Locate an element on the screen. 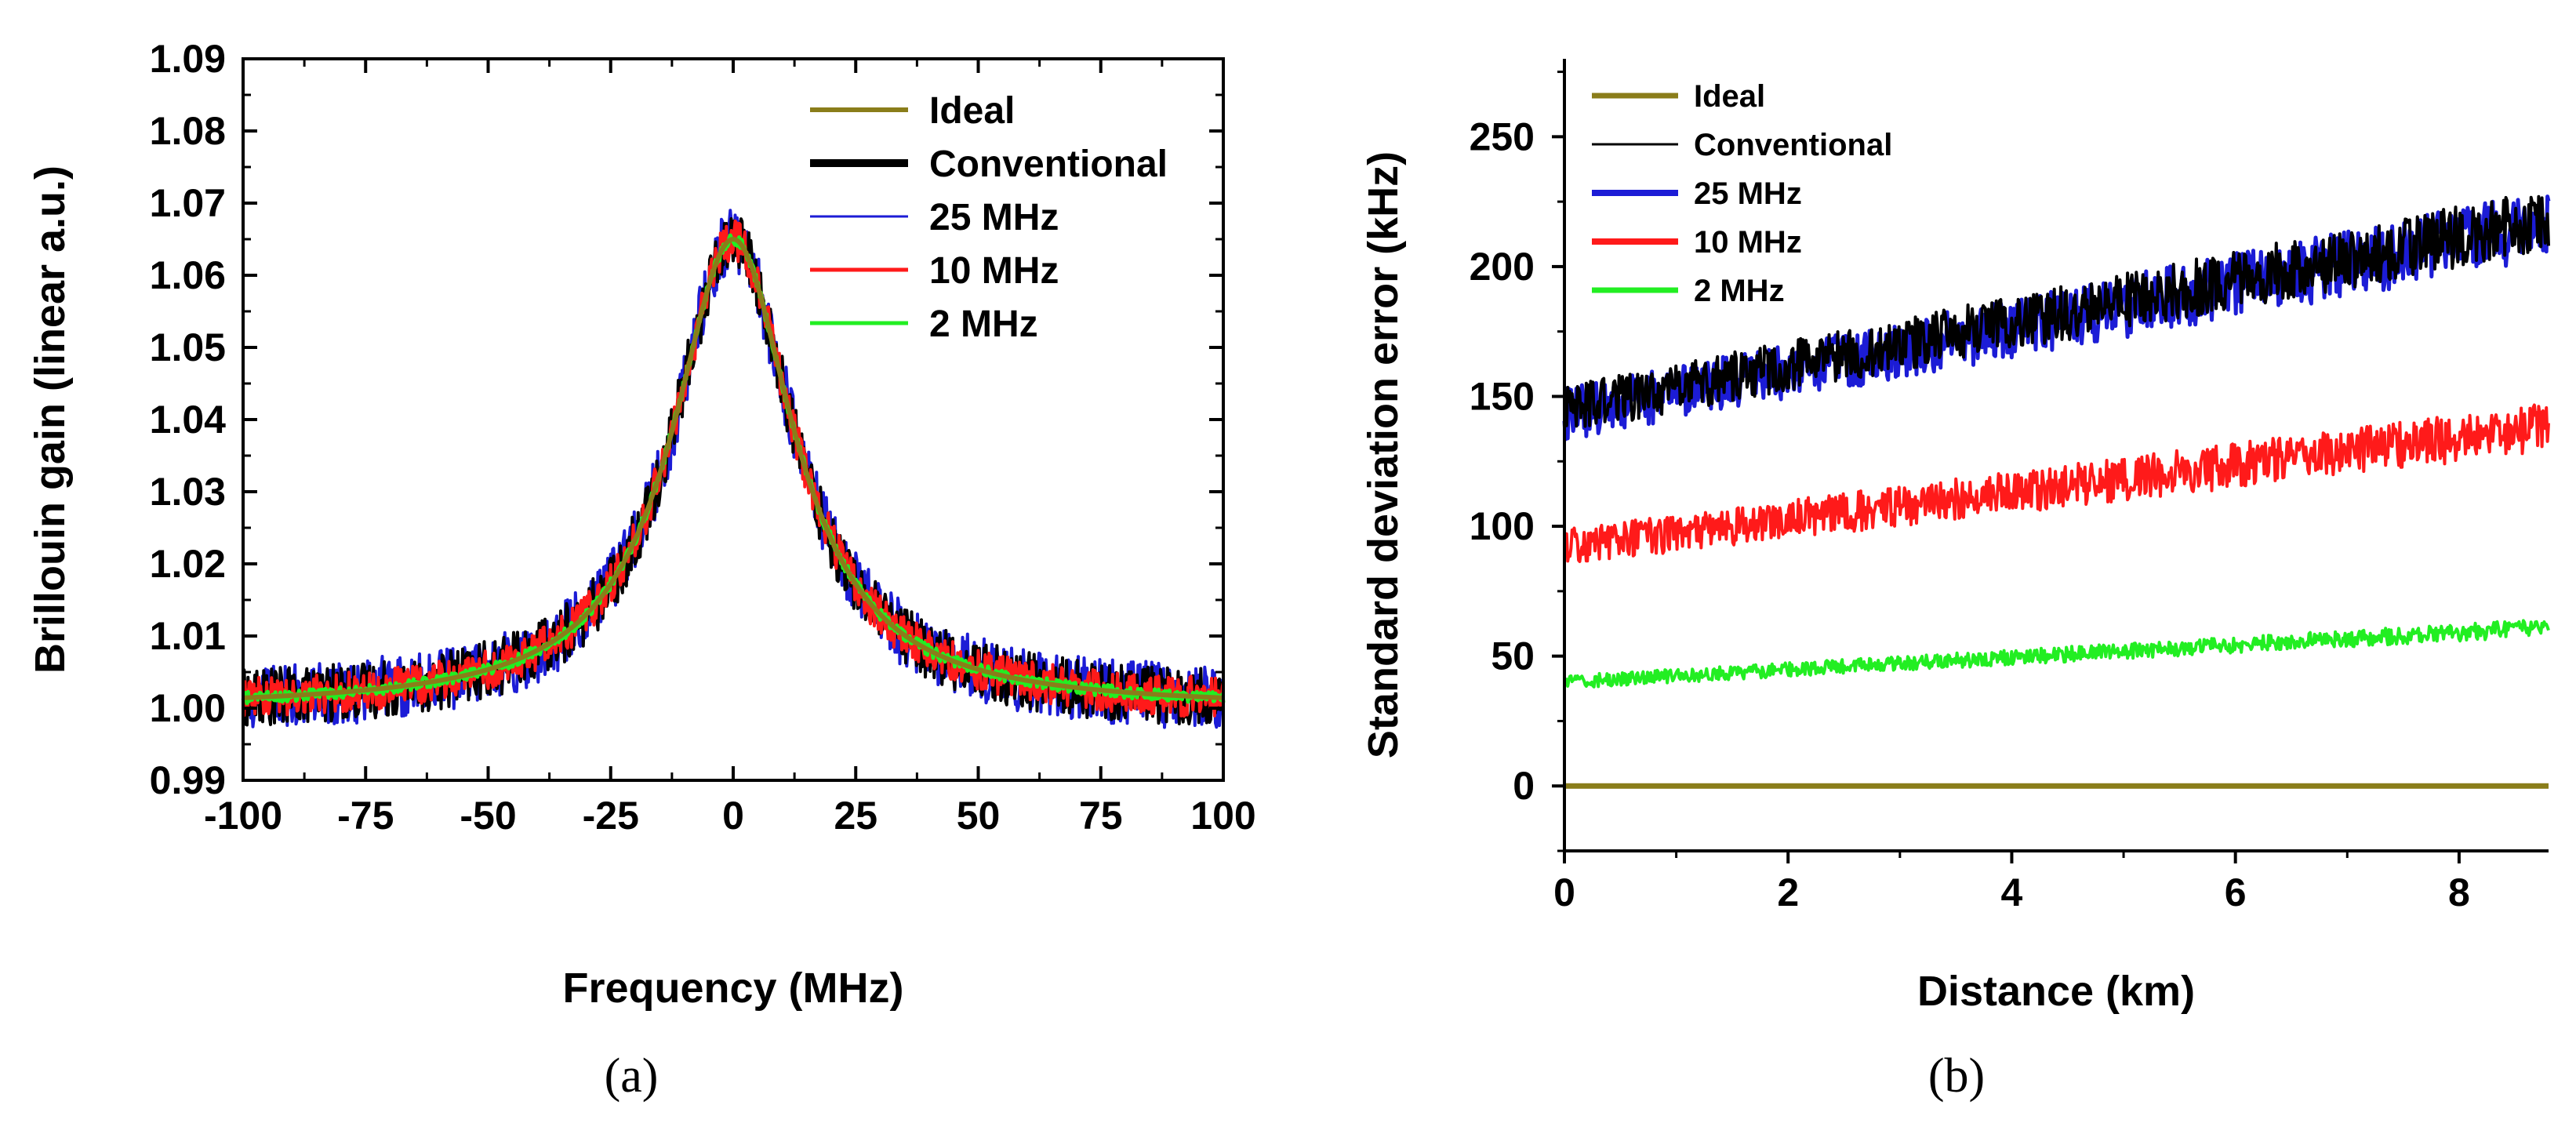 This screenshot has height=1134, width=2576. panel-a-x-tick-label: 25 is located at coordinates (855, 816).